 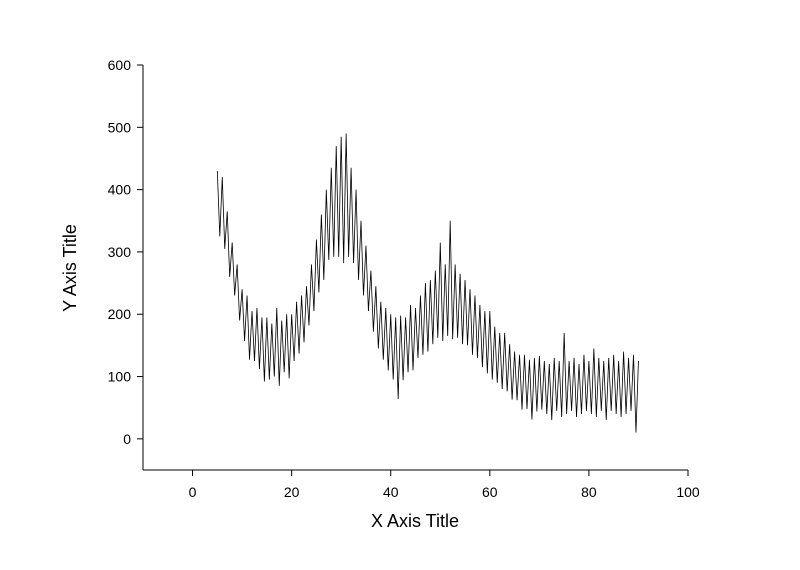 I want to click on x-tick-label: 0, so click(x=193, y=492).